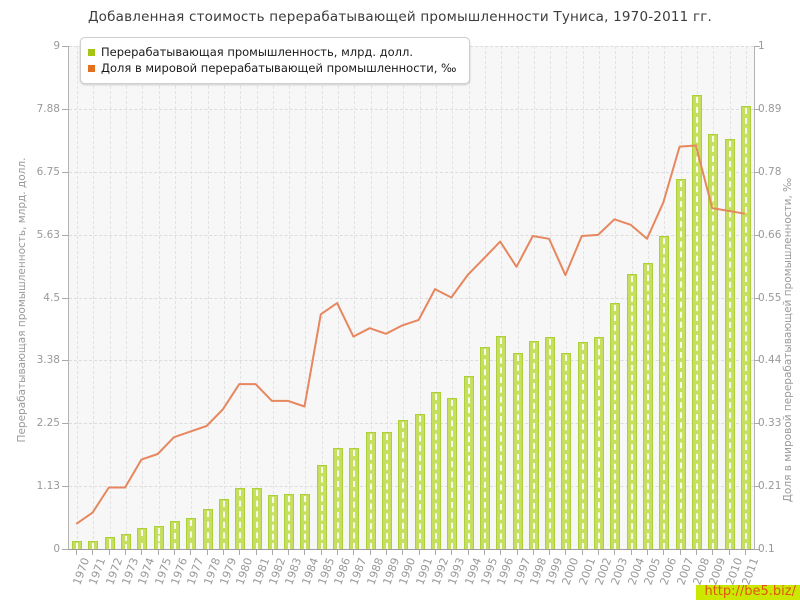 This screenshot has height=600, width=800. What do you see at coordinates (631, 411) in the screenshot?
I see `bar-2004` at bounding box center [631, 411].